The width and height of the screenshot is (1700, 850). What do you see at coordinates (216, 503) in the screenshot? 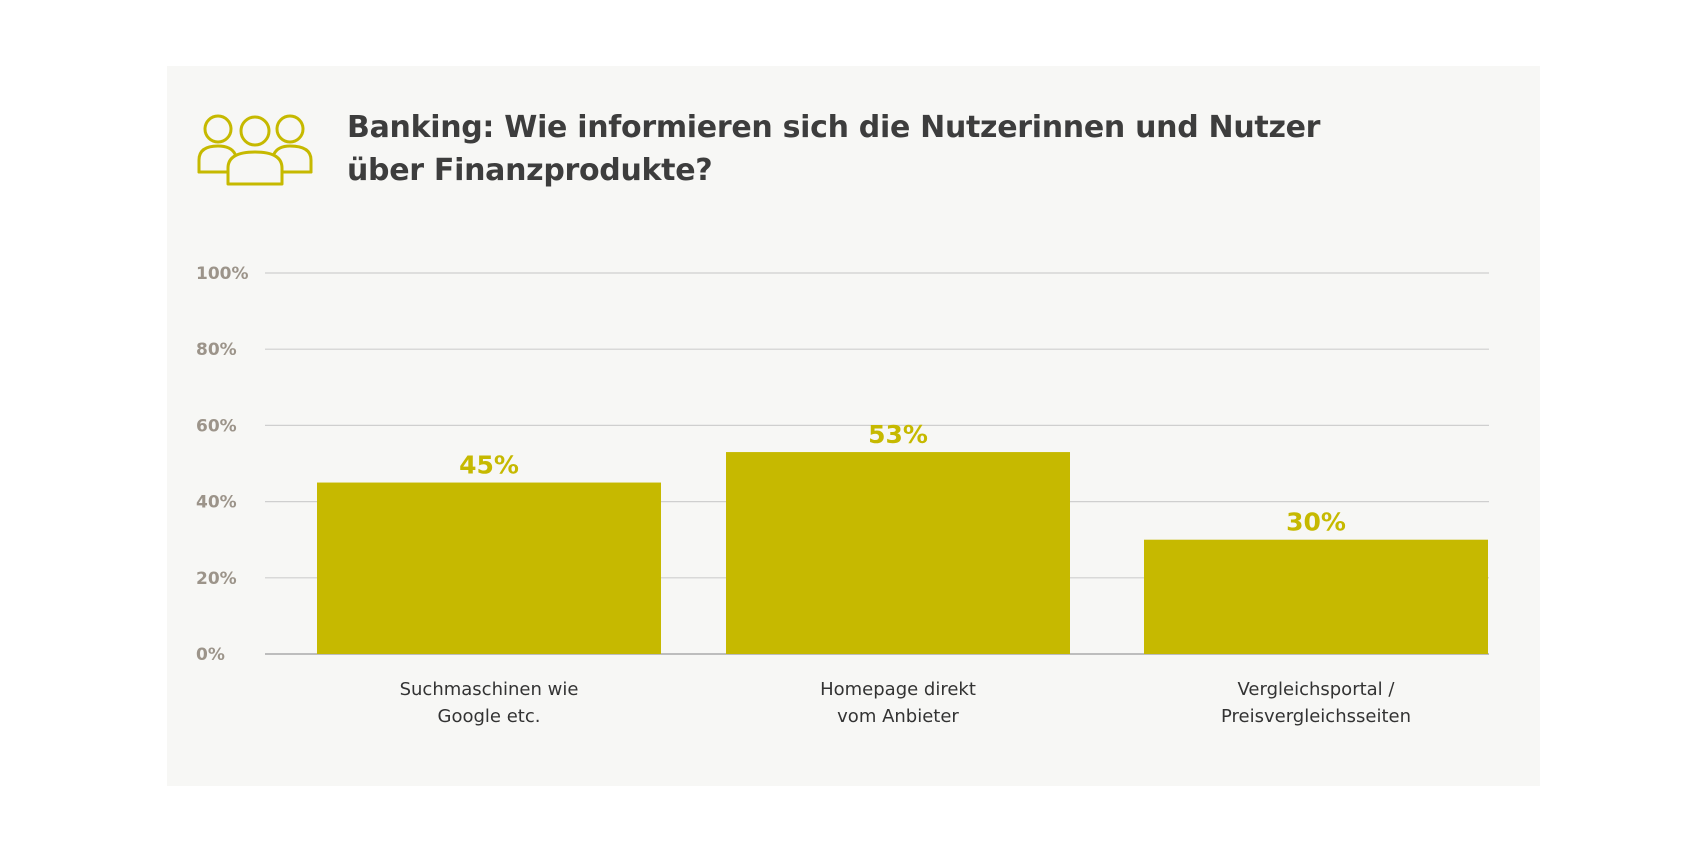
I see `y-tick-label: 40%` at bounding box center [216, 503].